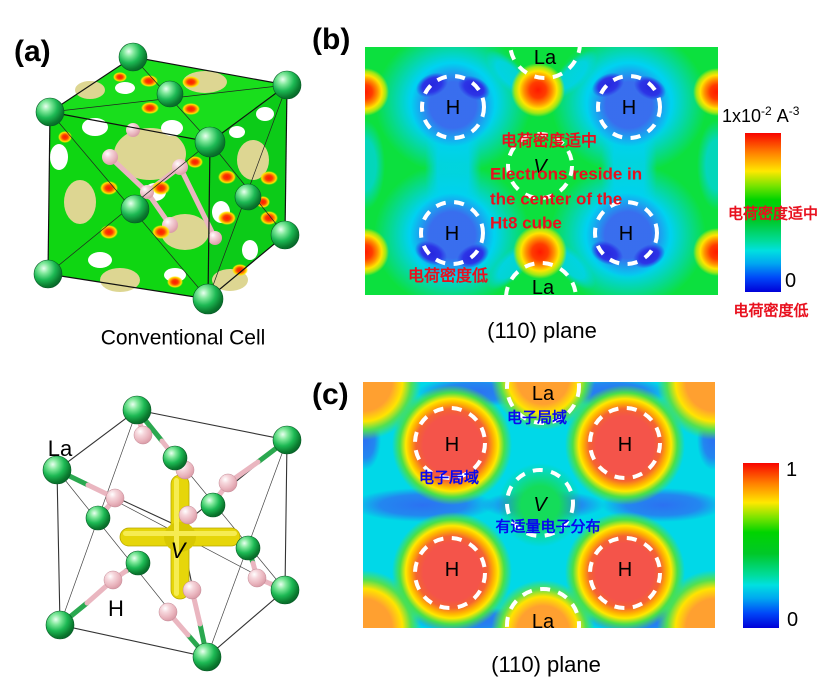  What do you see at coordinates (60, 448) in the screenshot?
I see `unitcell-la-label: La` at bounding box center [60, 448].